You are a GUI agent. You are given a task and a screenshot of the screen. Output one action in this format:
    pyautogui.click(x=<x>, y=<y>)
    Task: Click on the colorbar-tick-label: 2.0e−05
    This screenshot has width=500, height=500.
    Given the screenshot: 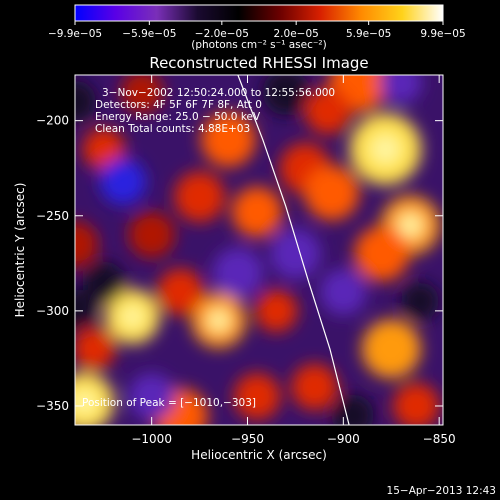 What is the action you would take?
    pyautogui.click(x=296, y=34)
    